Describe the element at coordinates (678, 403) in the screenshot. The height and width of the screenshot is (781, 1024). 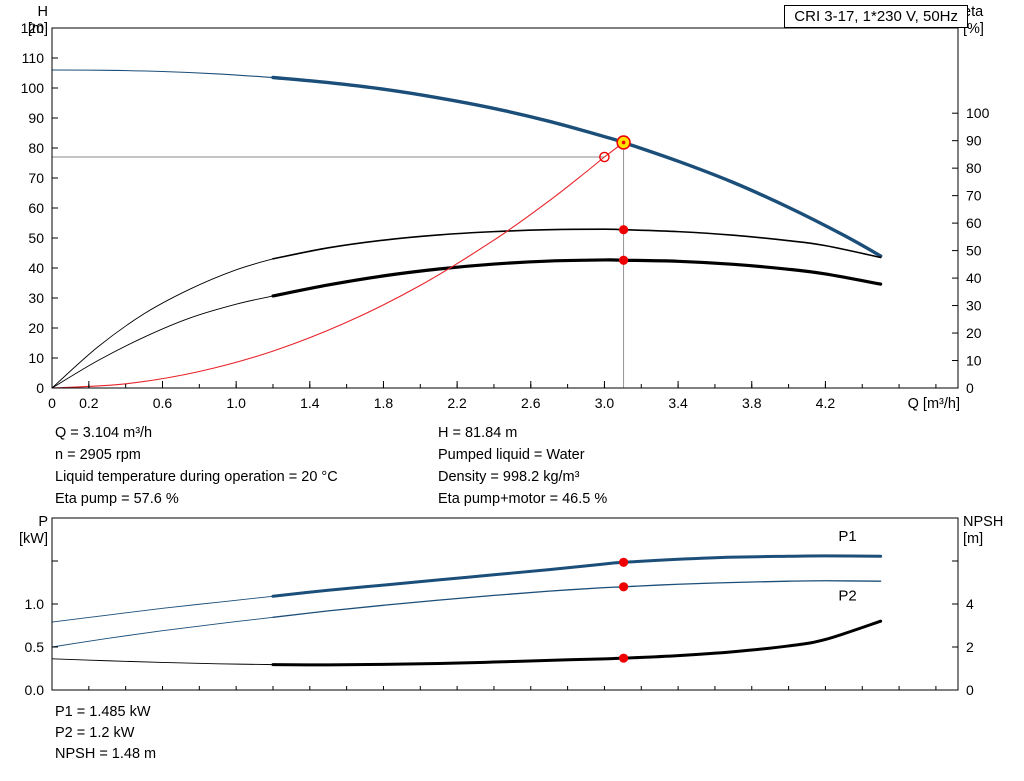
I see `x-tick-label: 3.4` at that location.